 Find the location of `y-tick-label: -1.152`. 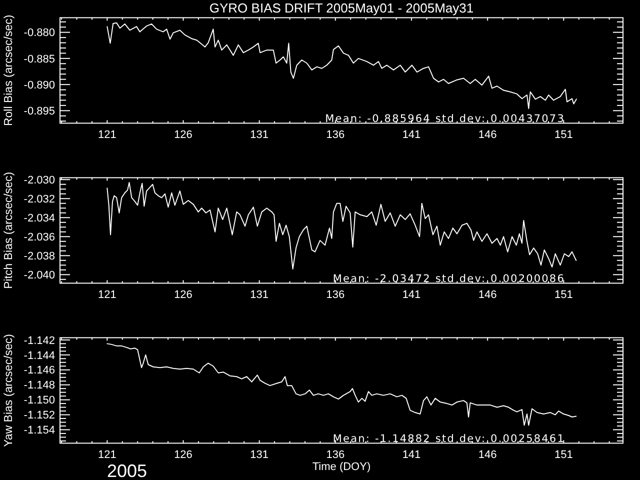

y-tick-label: -1.152 is located at coordinates (39, 416).